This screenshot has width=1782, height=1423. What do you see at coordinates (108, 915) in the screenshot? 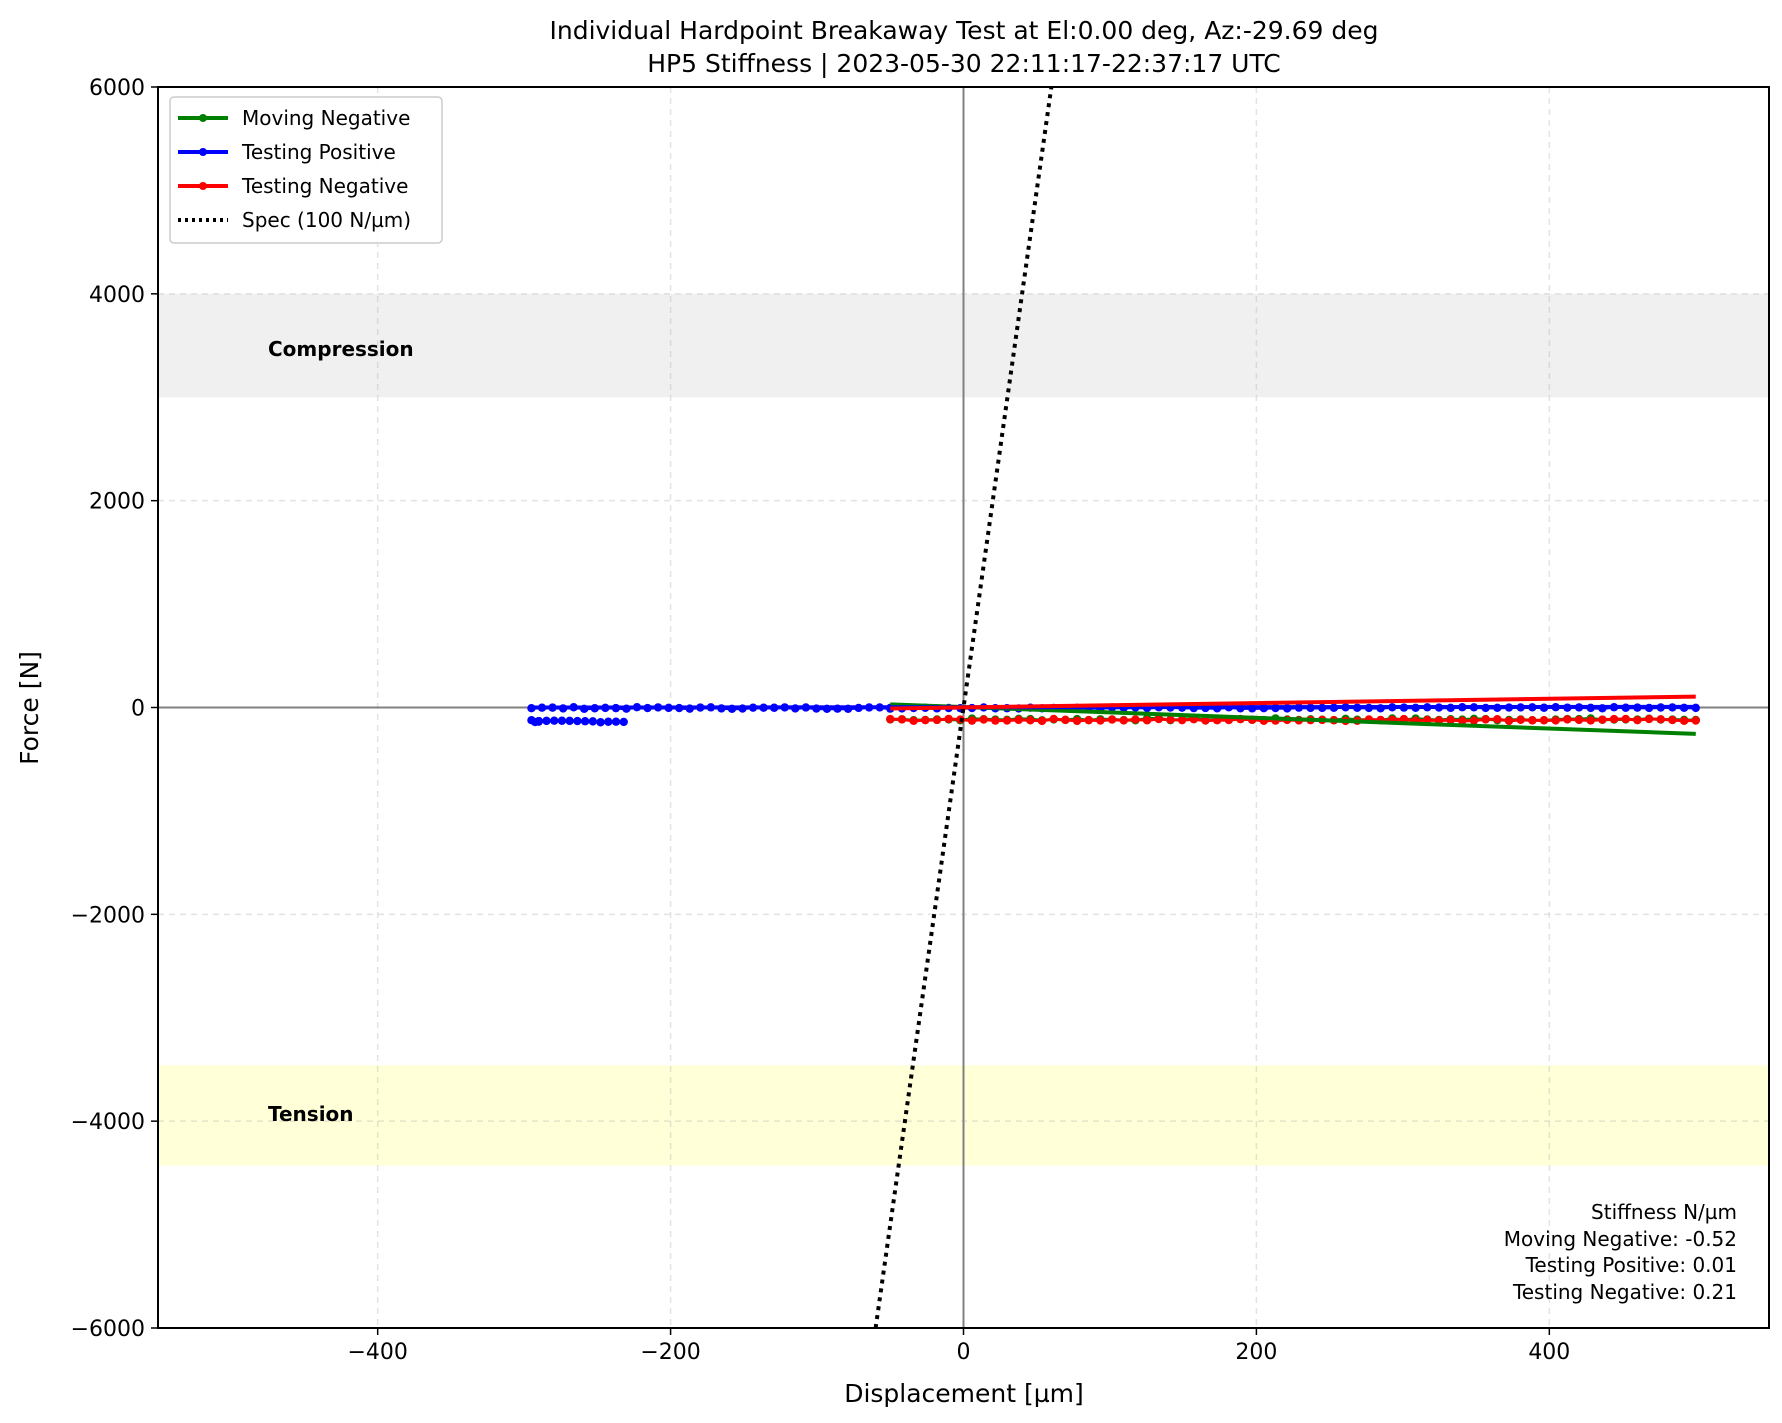
I see `y-tick-label: −2000` at bounding box center [108, 915].